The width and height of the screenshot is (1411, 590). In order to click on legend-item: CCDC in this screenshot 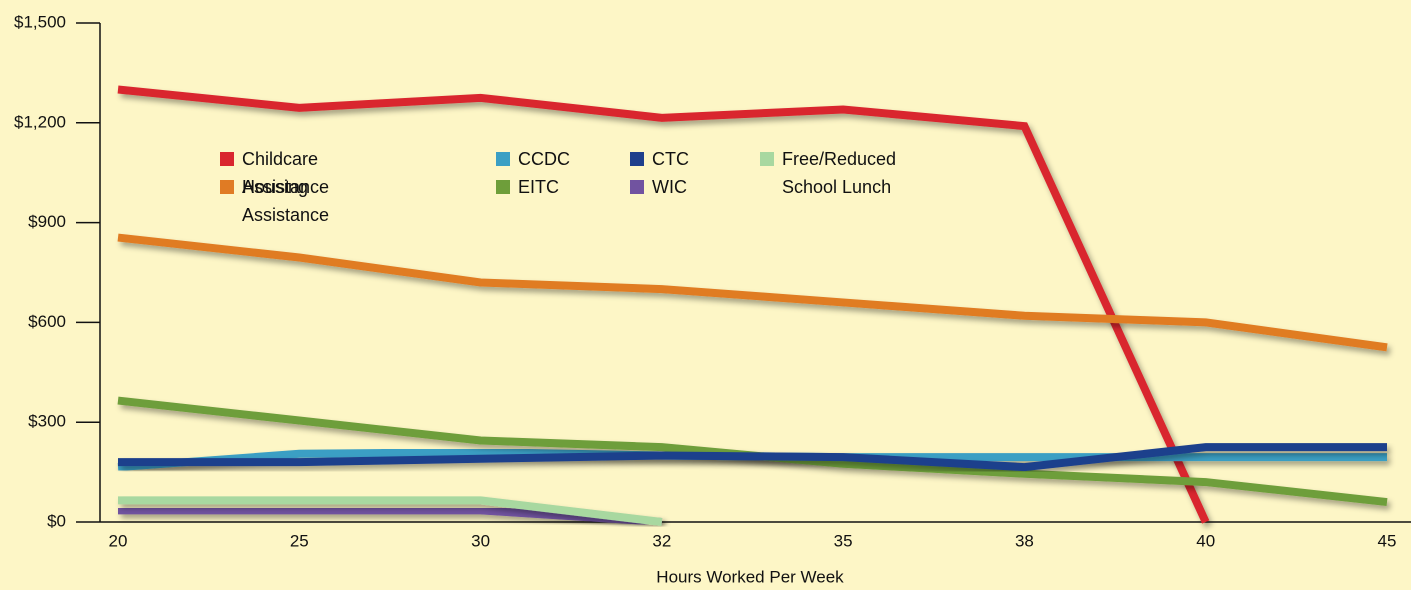, I will do `click(563, 159)`.